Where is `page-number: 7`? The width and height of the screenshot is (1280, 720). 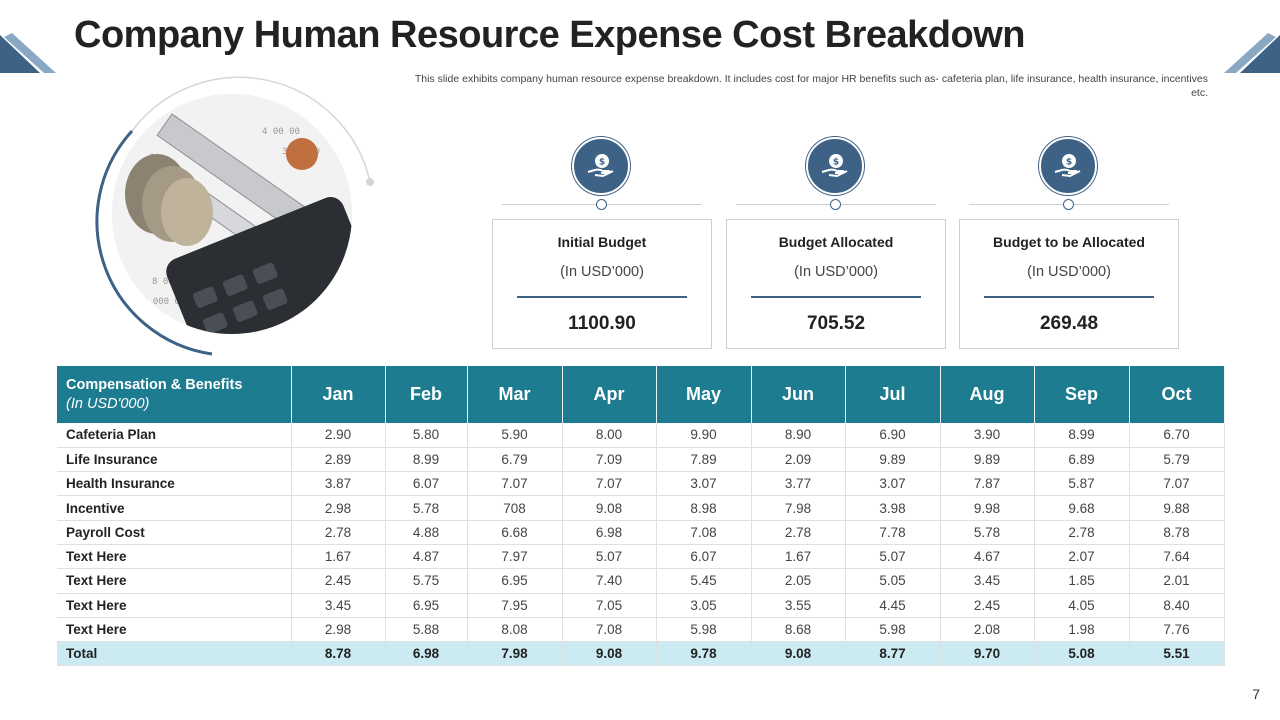 page-number: 7 is located at coordinates (1256, 694).